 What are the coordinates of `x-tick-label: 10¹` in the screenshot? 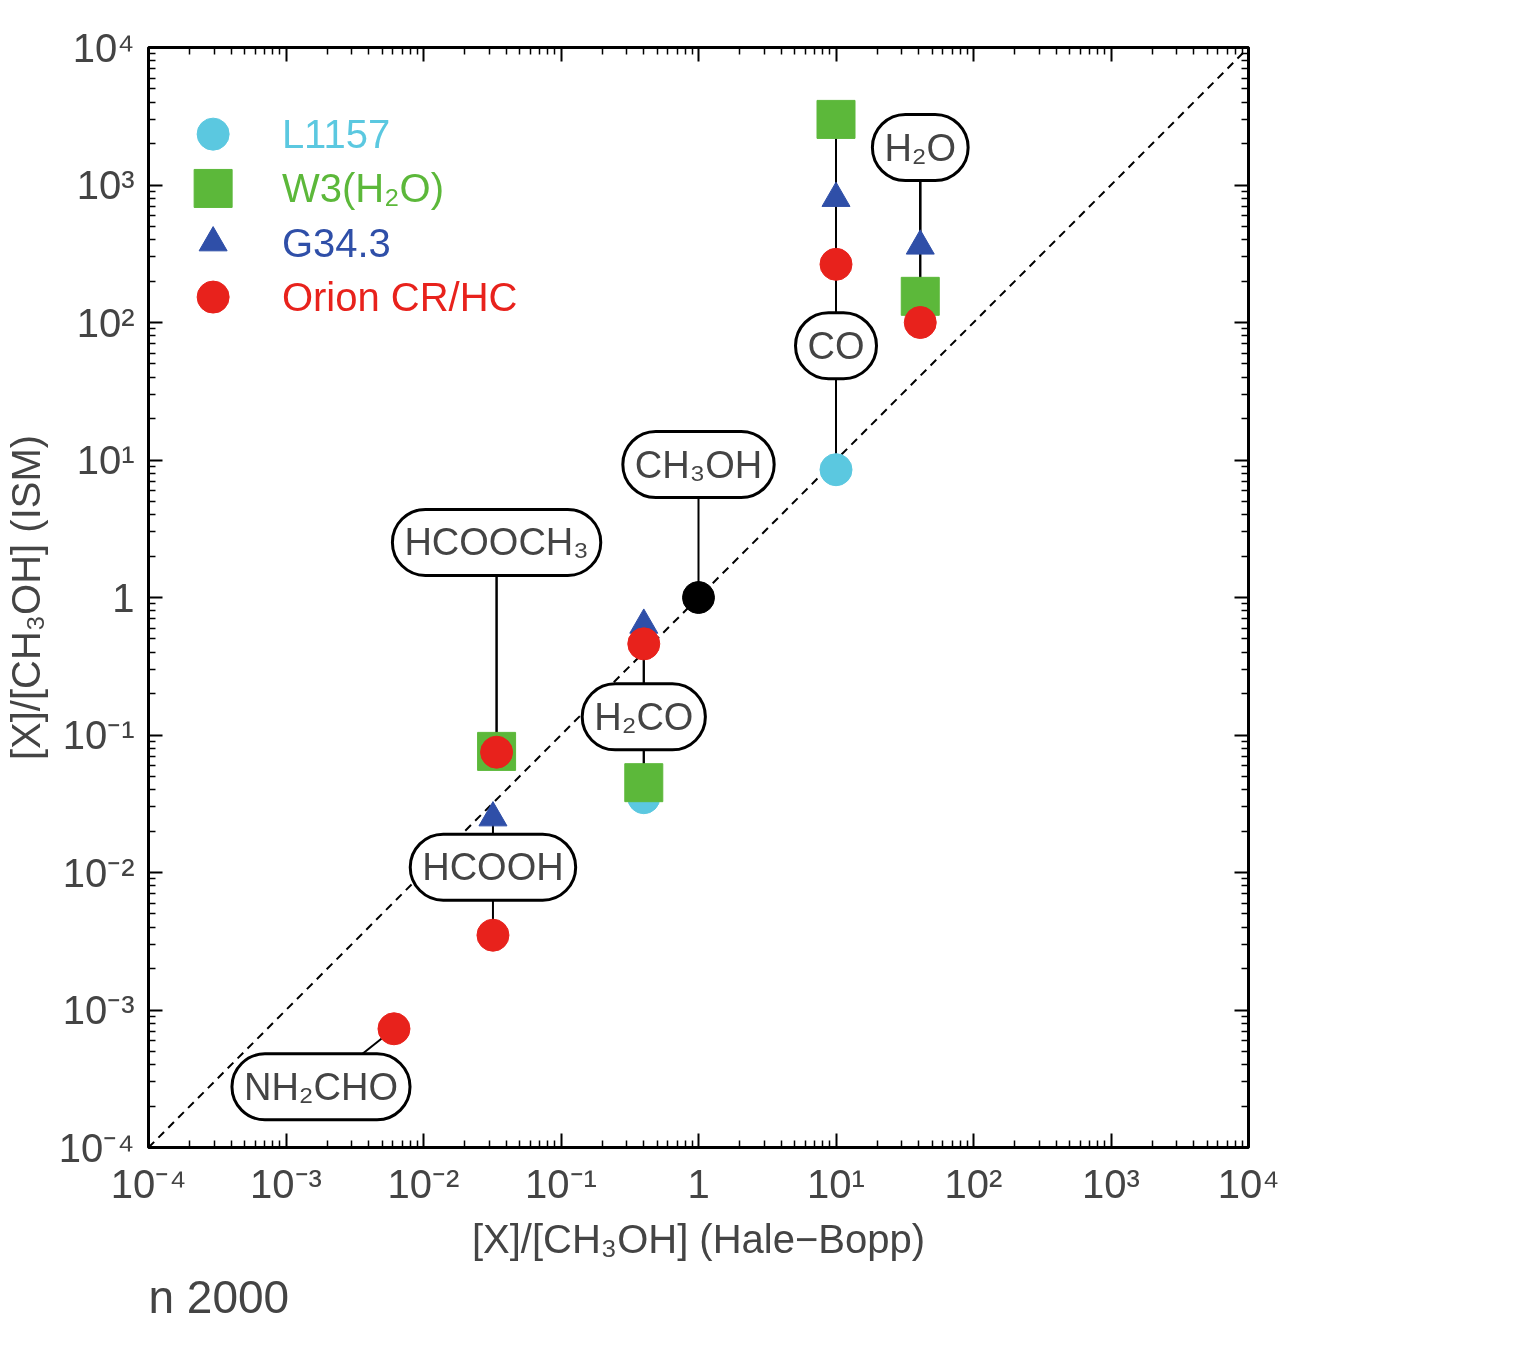 It's located at (836, 1183).